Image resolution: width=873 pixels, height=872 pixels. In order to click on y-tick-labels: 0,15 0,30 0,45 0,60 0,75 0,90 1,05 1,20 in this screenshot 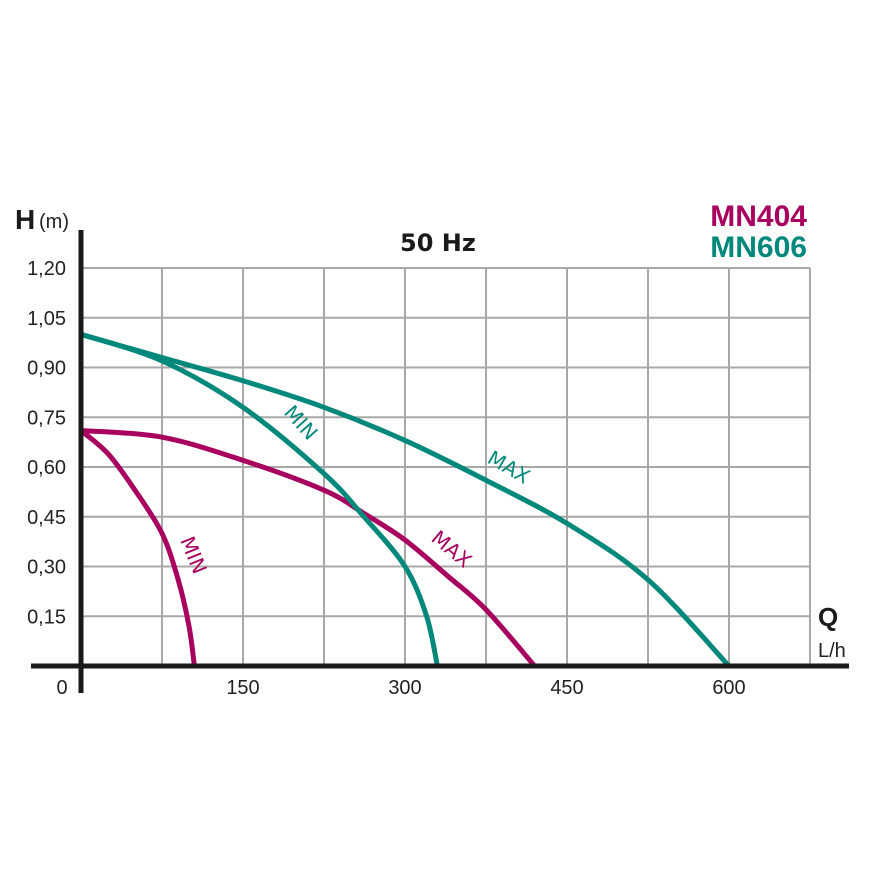, I will do `click(46, 443)`.